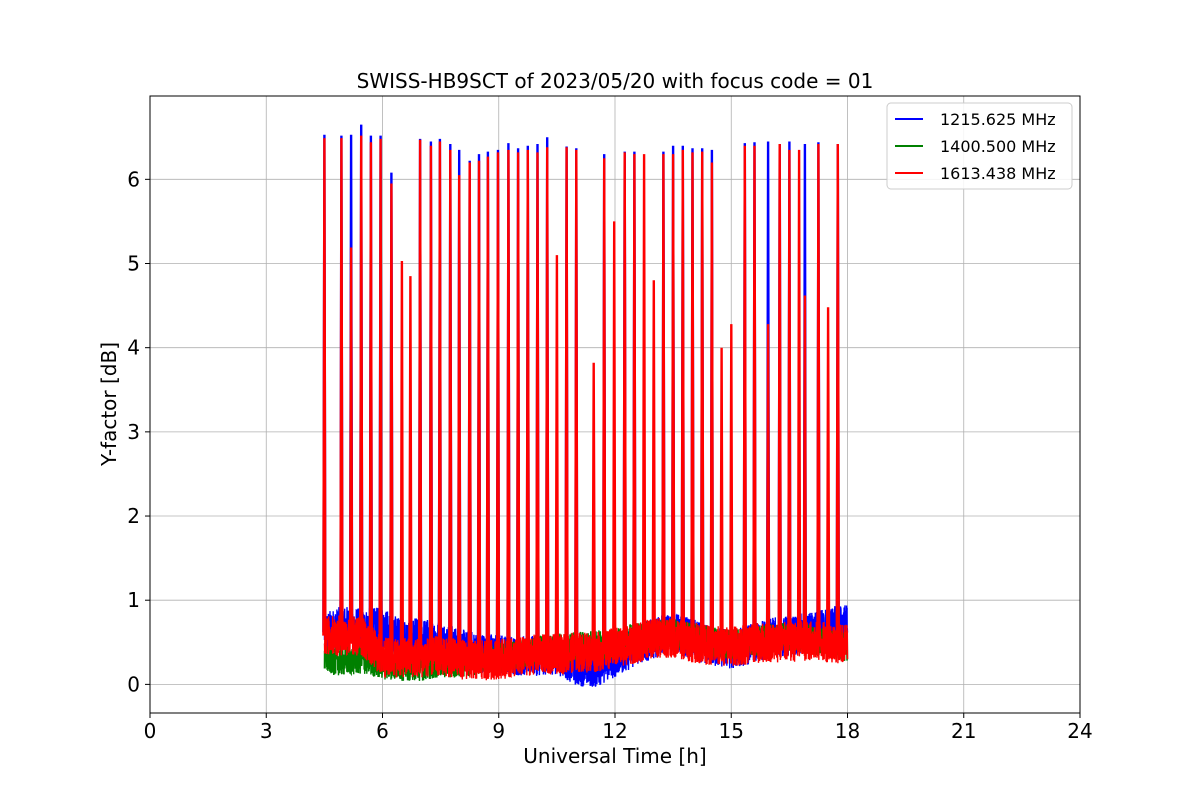 The height and width of the screenshot is (804, 1200). Describe the element at coordinates (998, 173) in the screenshot. I see `legend-label: 1613.438 MHz` at that location.